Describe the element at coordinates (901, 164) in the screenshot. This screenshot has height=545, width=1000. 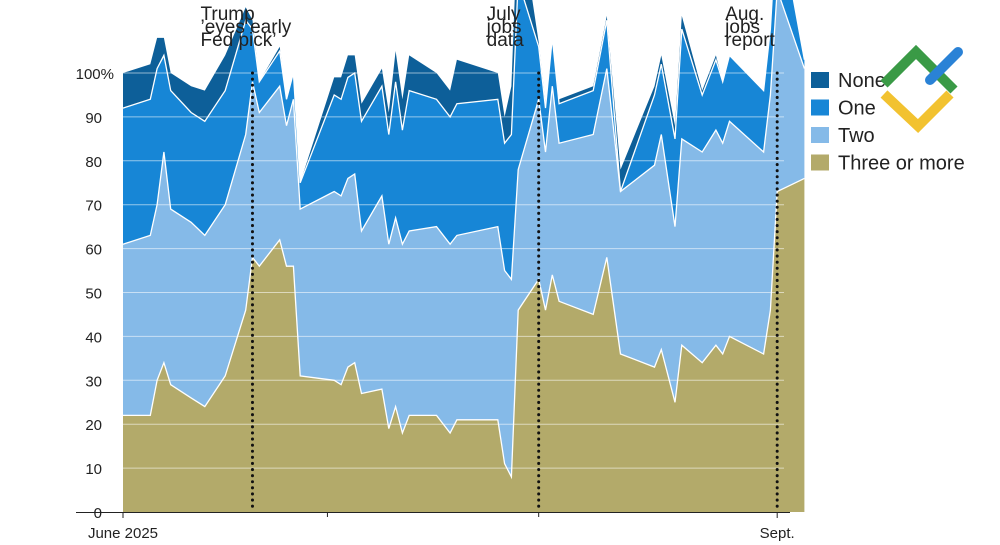
I see `legend-label: Three or more` at that location.